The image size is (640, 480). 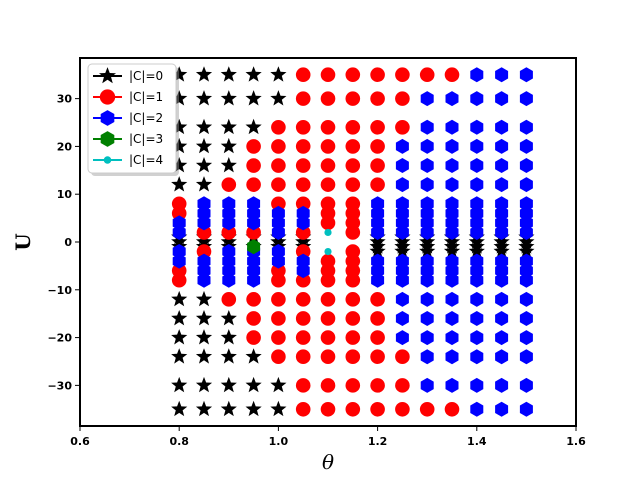 What do you see at coordinates (65, 146) in the screenshot?
I see `y-tick-label: 20` at bounding box center [65, 146].